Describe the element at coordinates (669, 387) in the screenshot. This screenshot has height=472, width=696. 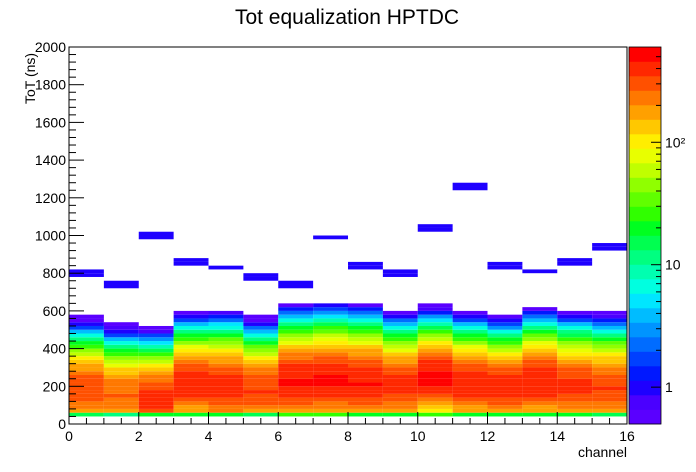
I see `z-tick-label: 1` at that location.